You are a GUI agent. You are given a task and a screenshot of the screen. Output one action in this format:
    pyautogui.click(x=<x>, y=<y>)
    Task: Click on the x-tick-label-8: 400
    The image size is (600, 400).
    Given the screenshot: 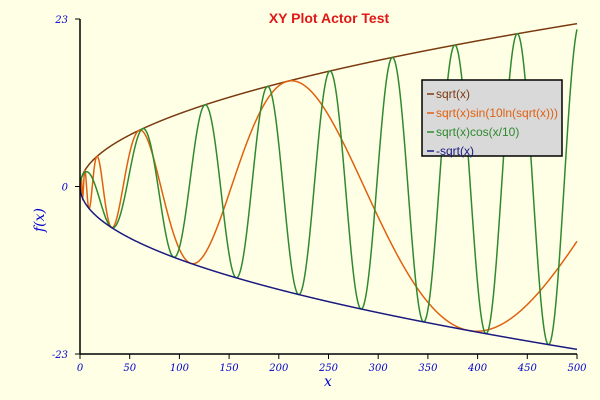 What is the action you would take?
    pyautogui.click(x=477, y=368)
    